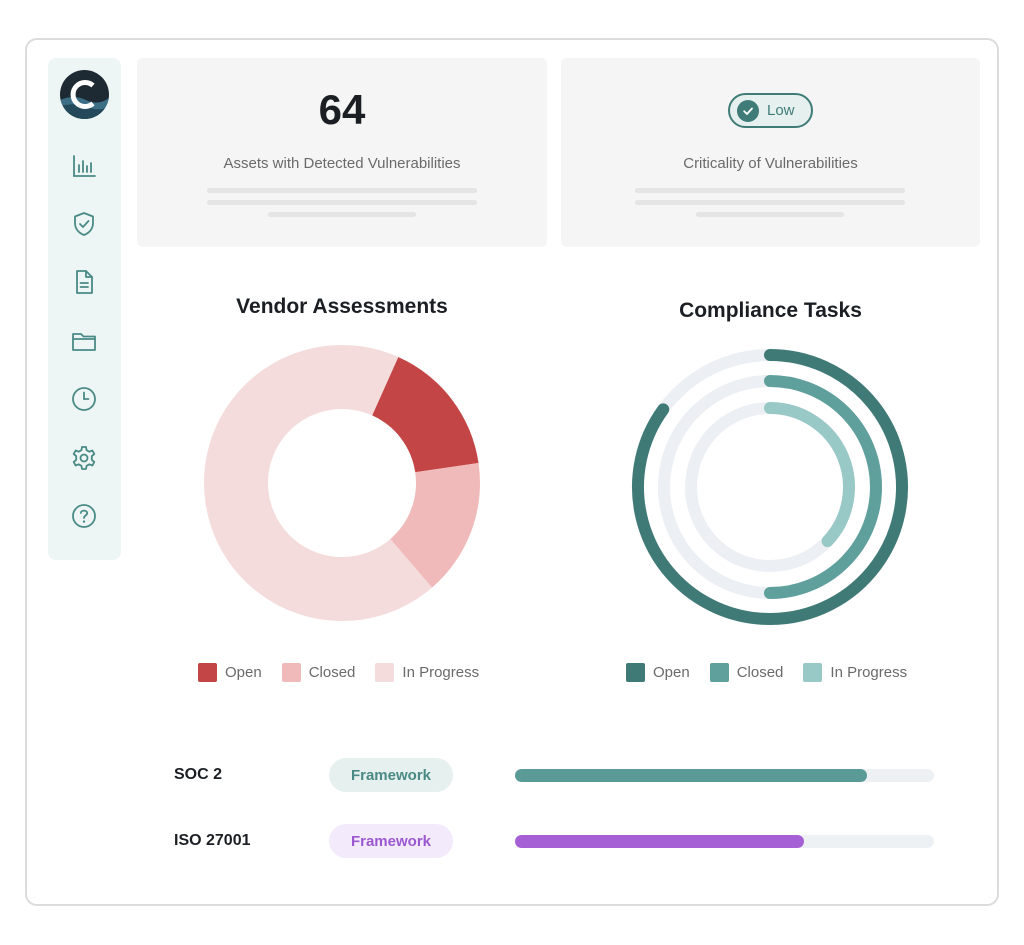 Image resolution: width=1024 pixels, height=945 pixels. I want to click on bar-chart-icon, so click(84, 166).